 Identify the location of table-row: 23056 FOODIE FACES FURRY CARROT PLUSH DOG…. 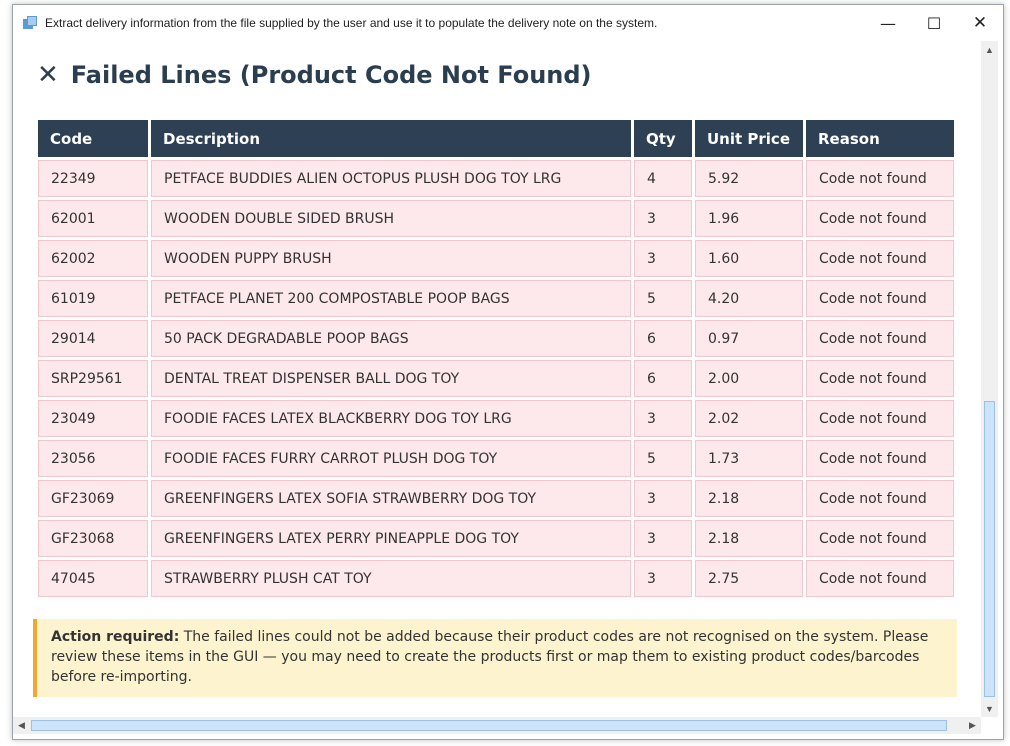
(496, 458).